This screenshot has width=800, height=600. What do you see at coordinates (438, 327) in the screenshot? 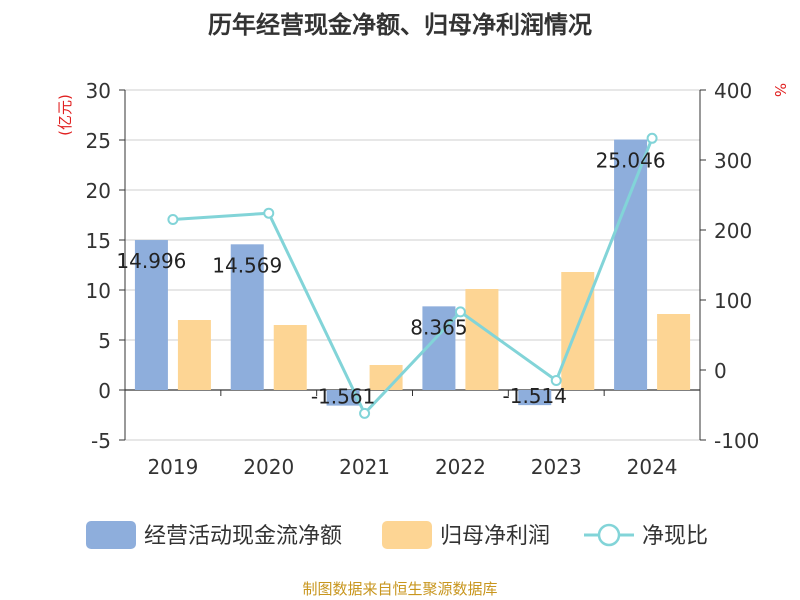
I see `bar-value-label: 8.365` at bounding box center [438, 327].